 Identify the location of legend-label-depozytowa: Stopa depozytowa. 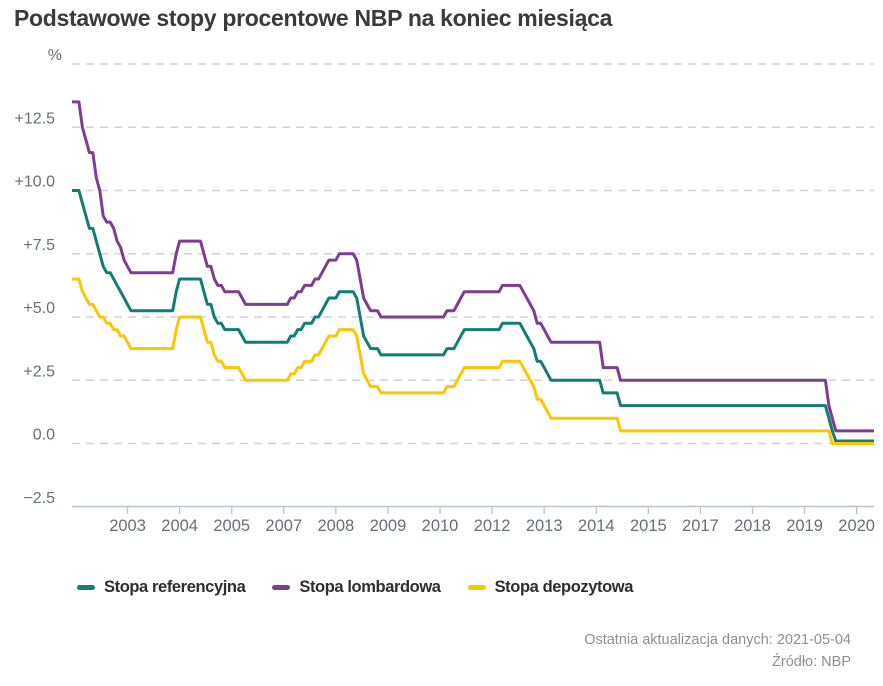
(564, 587).